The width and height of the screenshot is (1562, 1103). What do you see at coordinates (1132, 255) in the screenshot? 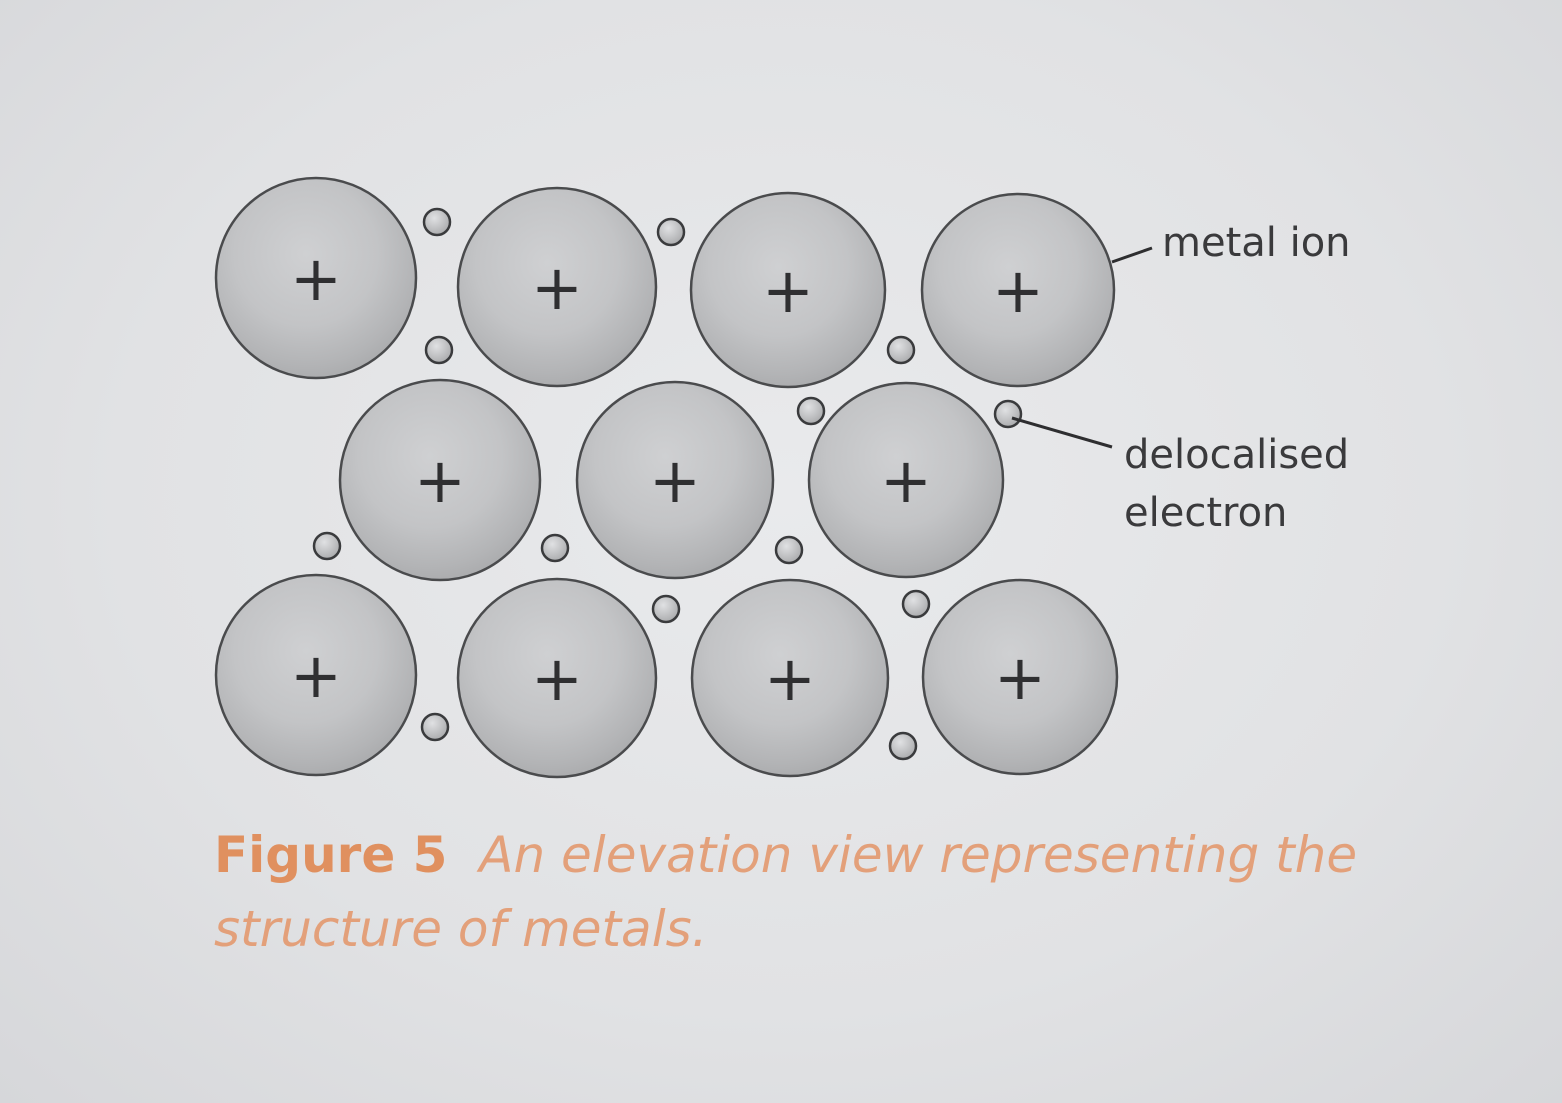
I see `metal-ion-leader-line` at bounding box center [1132, 255].